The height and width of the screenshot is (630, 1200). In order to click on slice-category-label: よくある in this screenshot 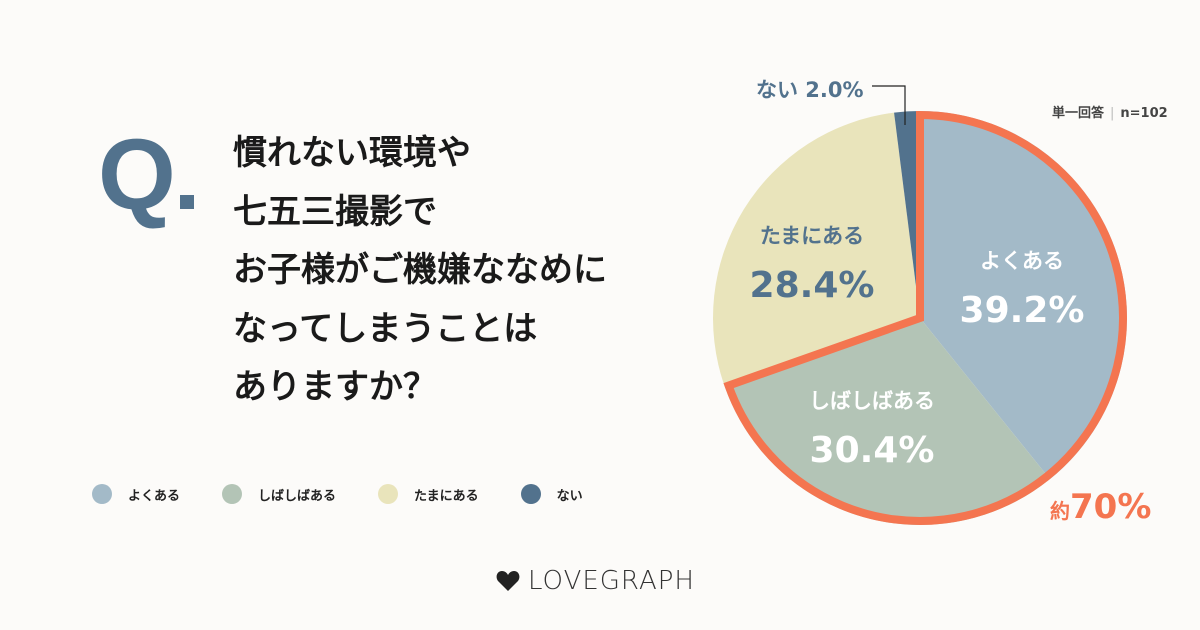, I will do `click(1022, 261)`.